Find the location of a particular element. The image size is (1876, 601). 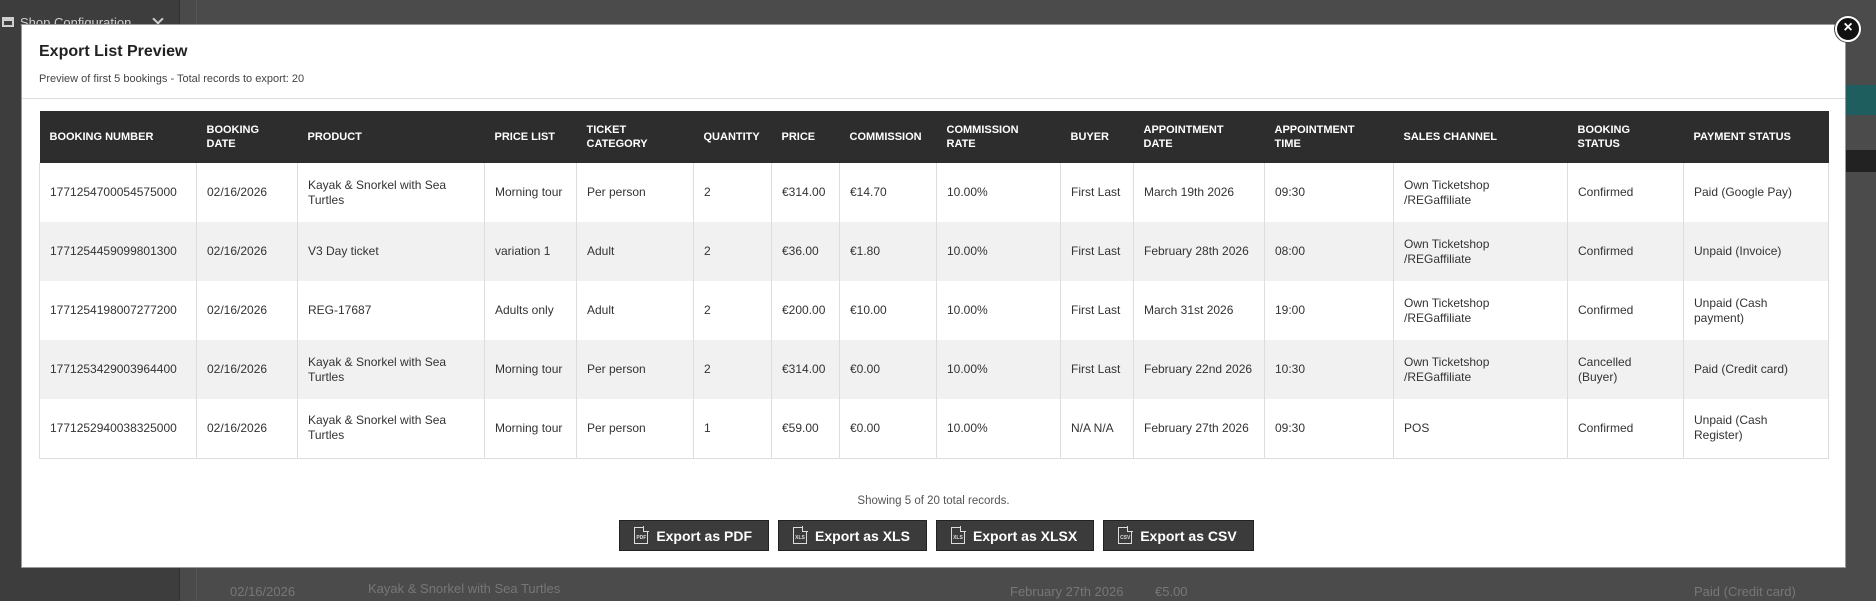

export-xlsx-button: XLS Export as XLSX is located at coordinates (1015, 535).